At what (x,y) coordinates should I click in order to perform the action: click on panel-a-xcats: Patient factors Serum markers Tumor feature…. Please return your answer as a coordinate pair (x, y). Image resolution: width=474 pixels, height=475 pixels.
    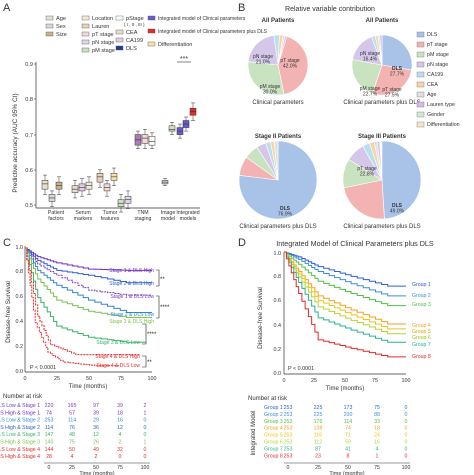
    Looking at the image, I should click on (124, 216).